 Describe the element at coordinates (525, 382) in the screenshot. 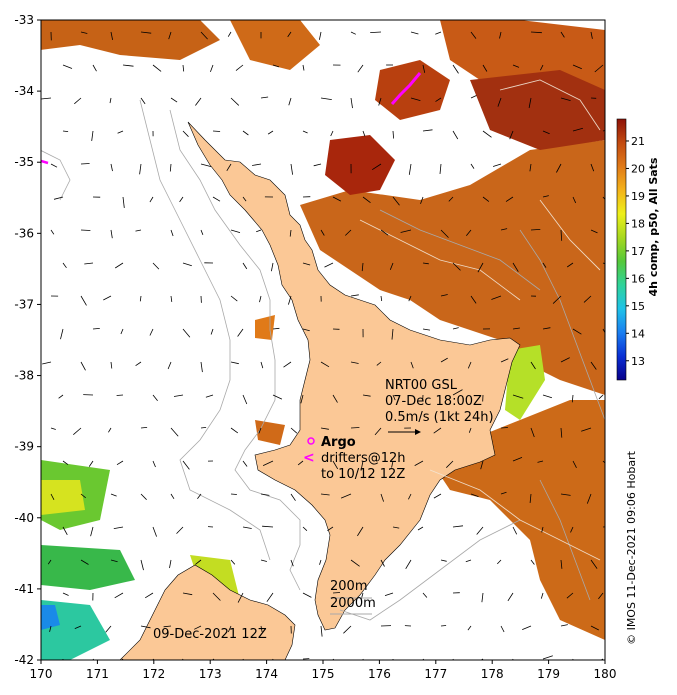

I see `sst-patch-e-cape` at that location.